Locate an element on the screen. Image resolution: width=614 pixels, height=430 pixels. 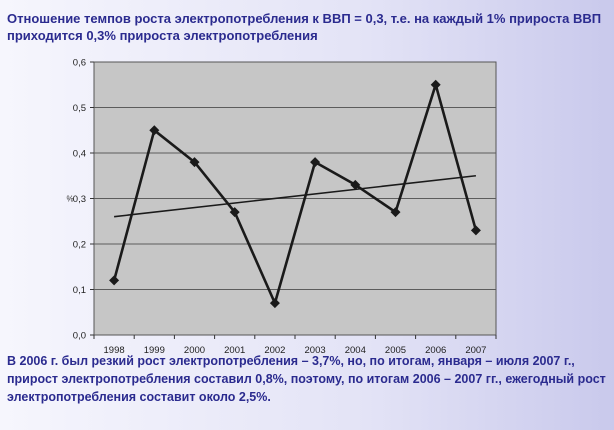
x-tick-label: 2005 is located at coordinates (395, 350).